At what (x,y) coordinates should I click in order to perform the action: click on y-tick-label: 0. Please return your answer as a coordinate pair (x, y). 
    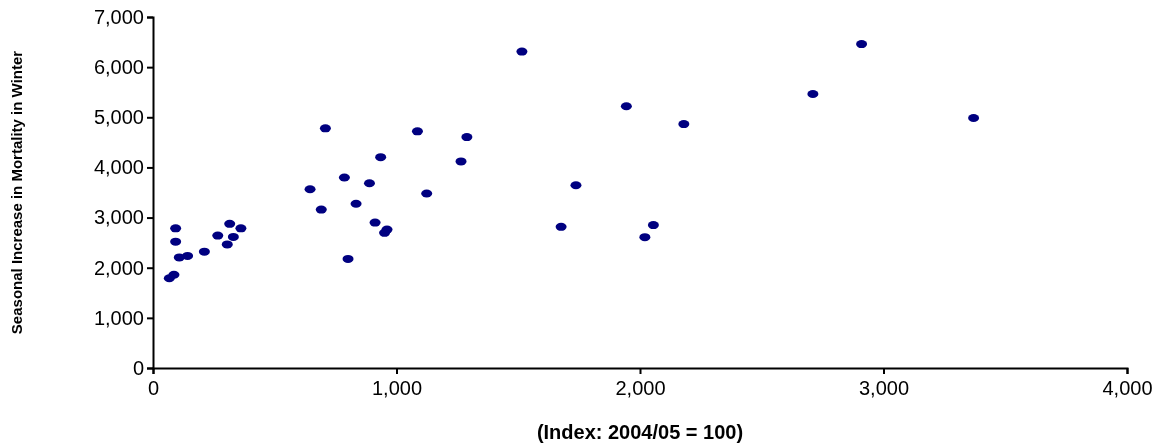
    Looking at the image, I should click on (138, 367).